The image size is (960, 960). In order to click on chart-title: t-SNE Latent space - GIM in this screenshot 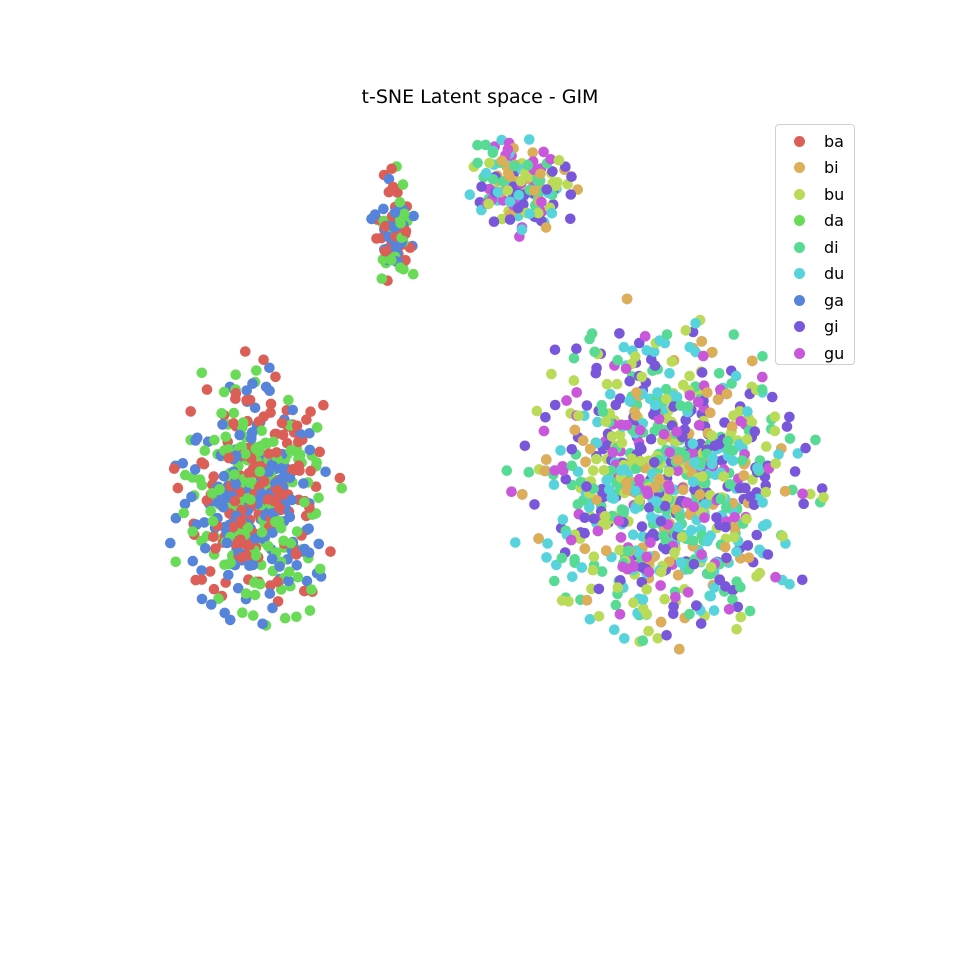, I will do `click(480, 97)`.